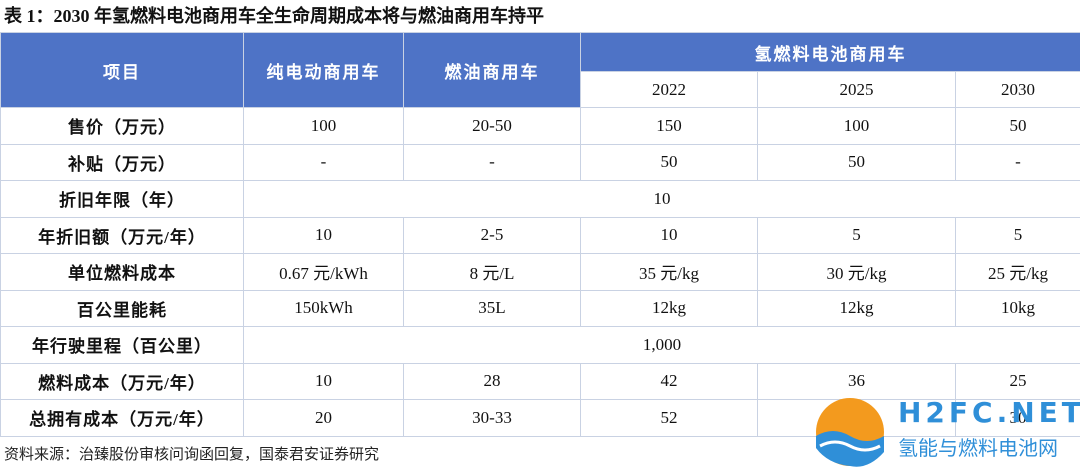 The width and height of the screenshot is (1080, 470). I want to click on watermark-cn: 氢能与燃料电池网, so click(978, 448).